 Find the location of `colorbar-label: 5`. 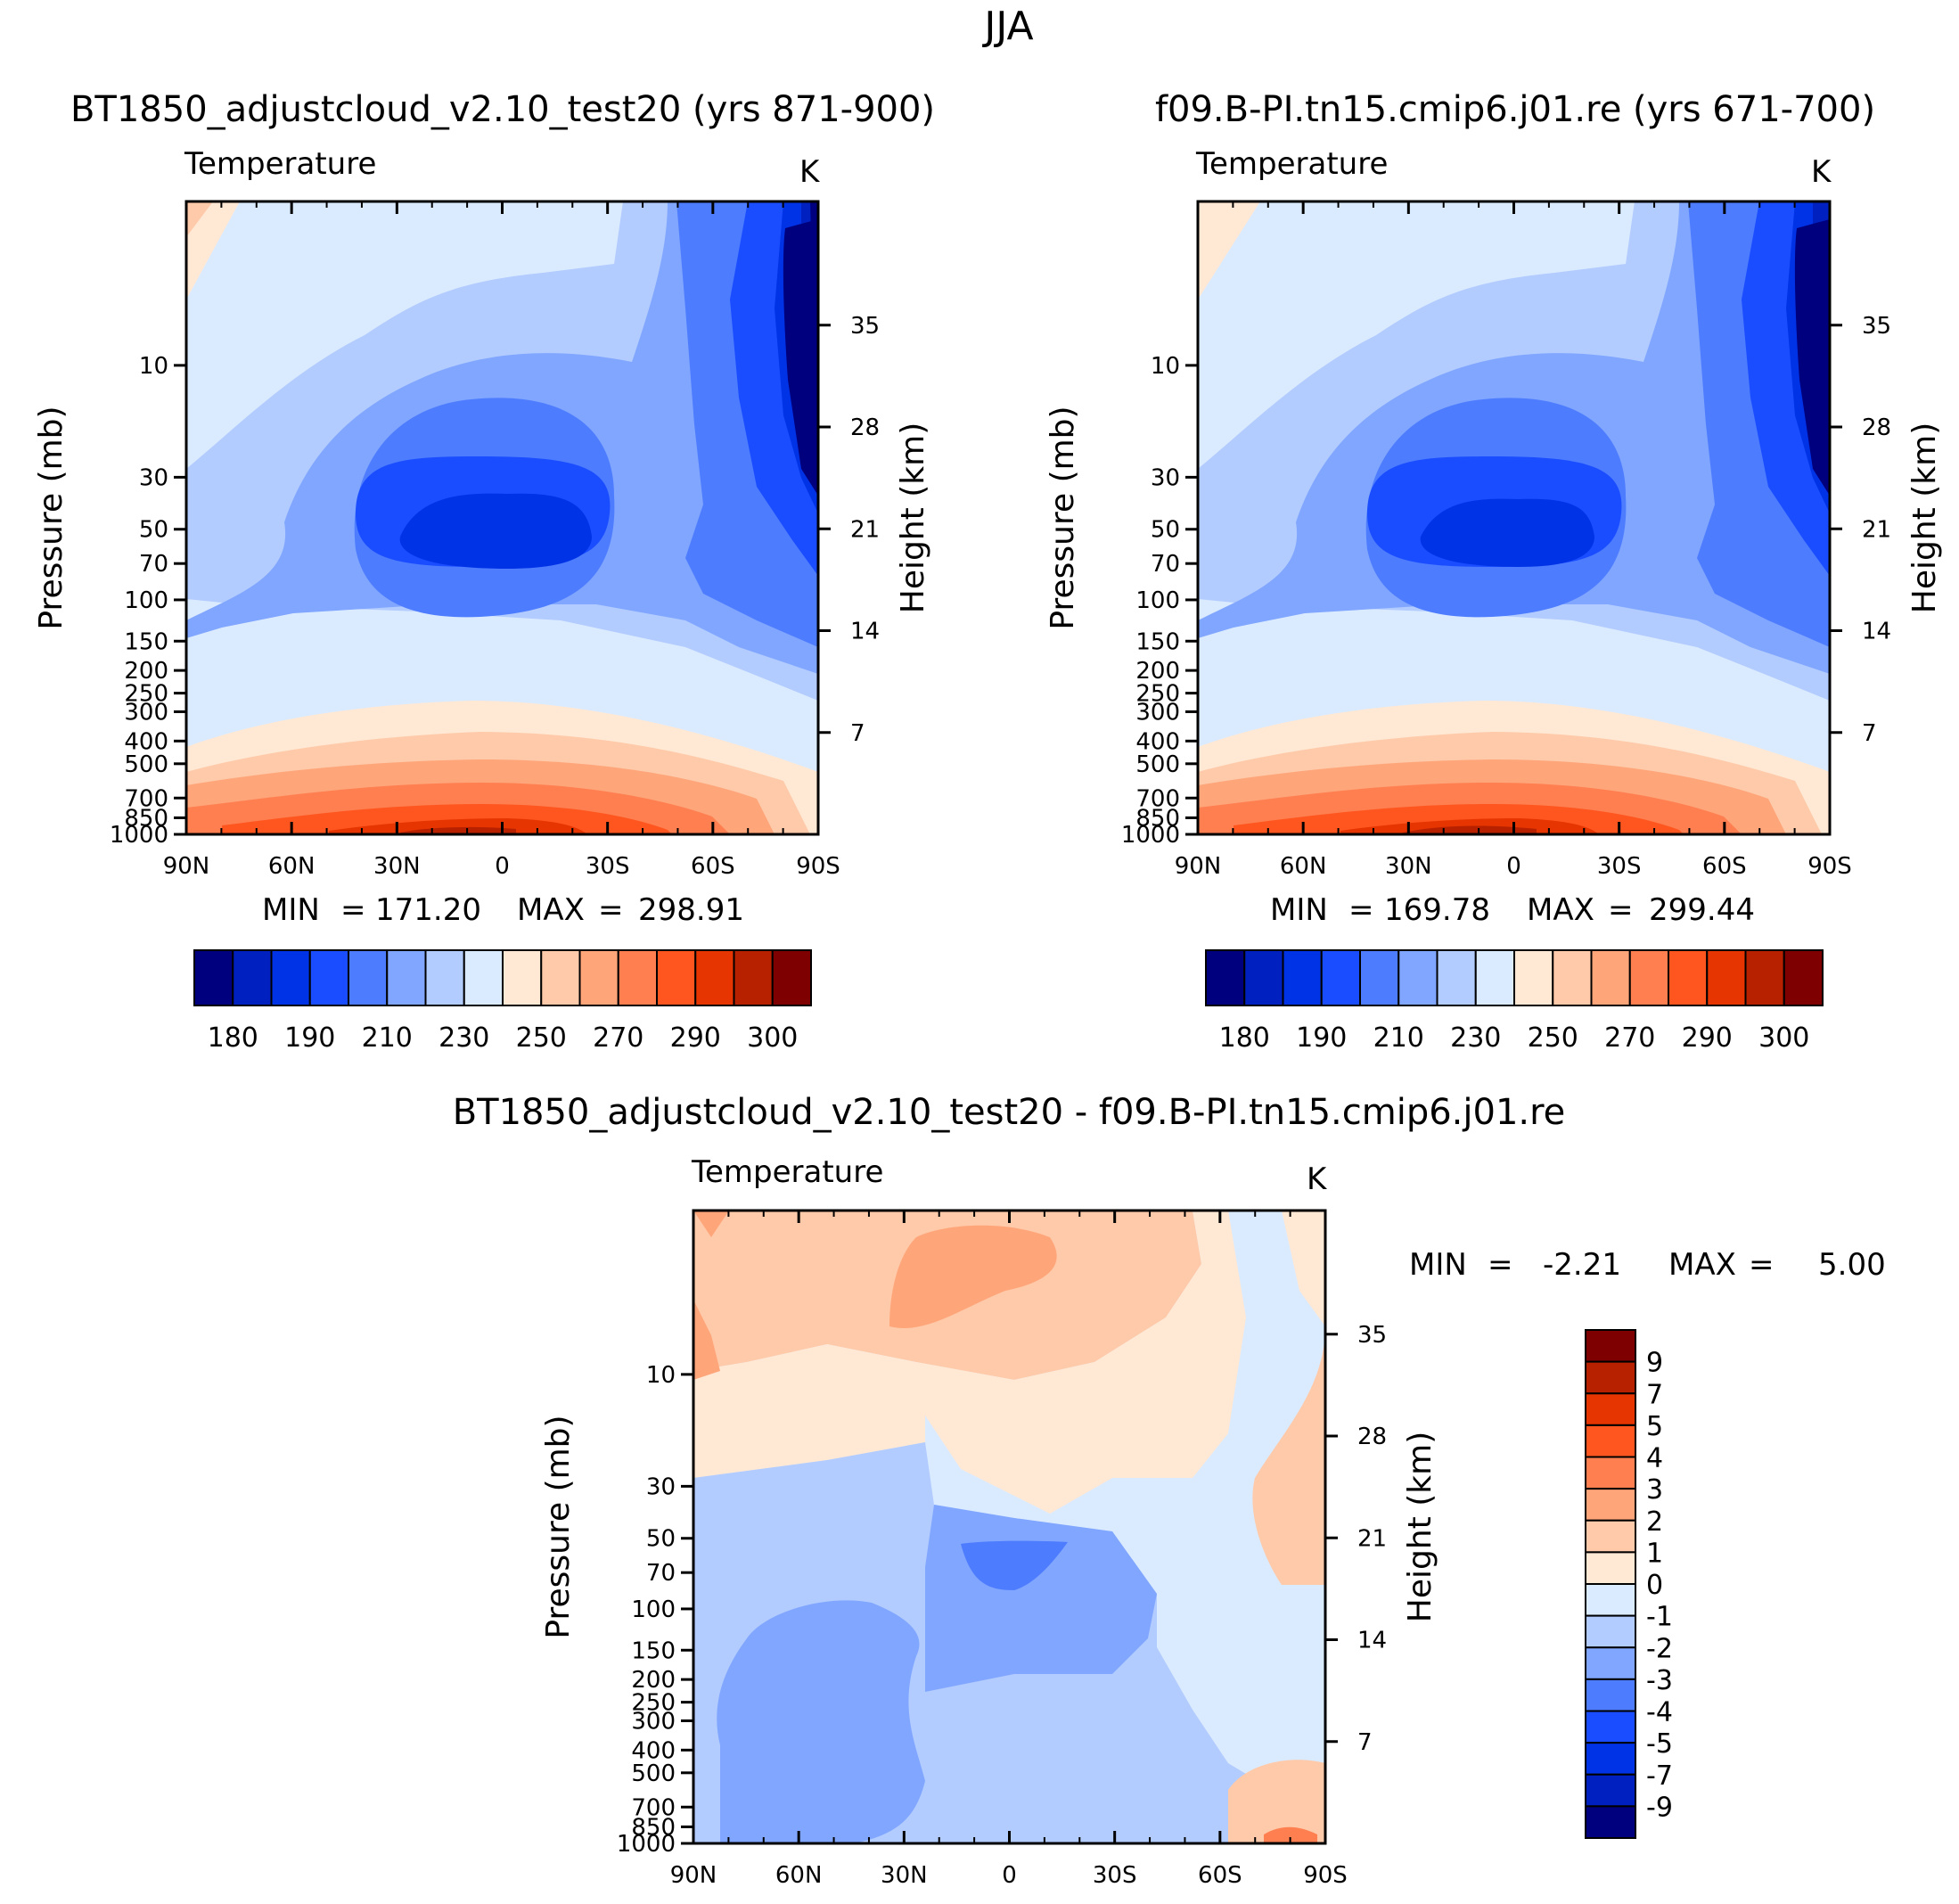

colorbar-label: 5 is located at coordinates (1654, 1426).